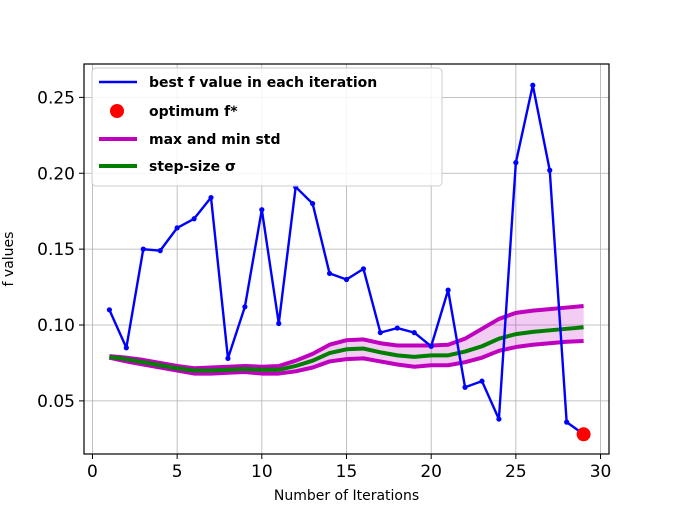  Describe the element at coordinates (601, 472) in the screenshot. I see `x-tick-label: 30` at that location.